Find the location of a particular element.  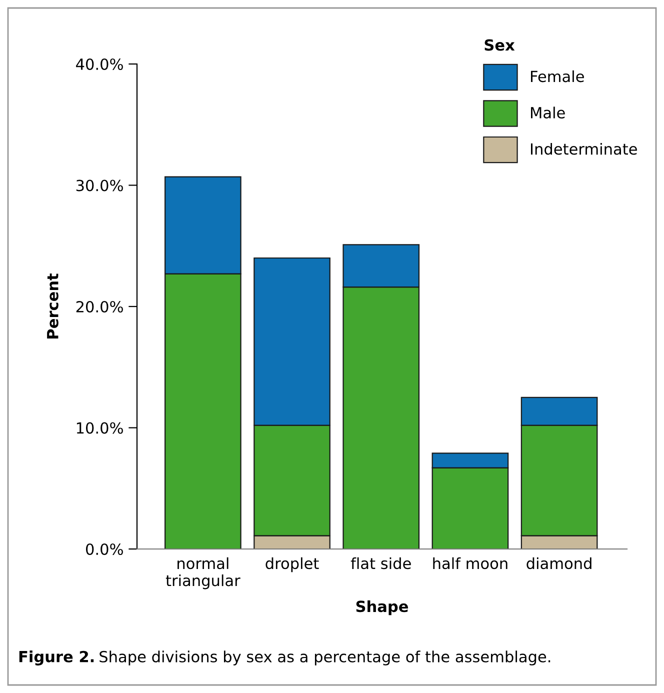

x-tick-label: diamond is located at coordinates (559, 563).